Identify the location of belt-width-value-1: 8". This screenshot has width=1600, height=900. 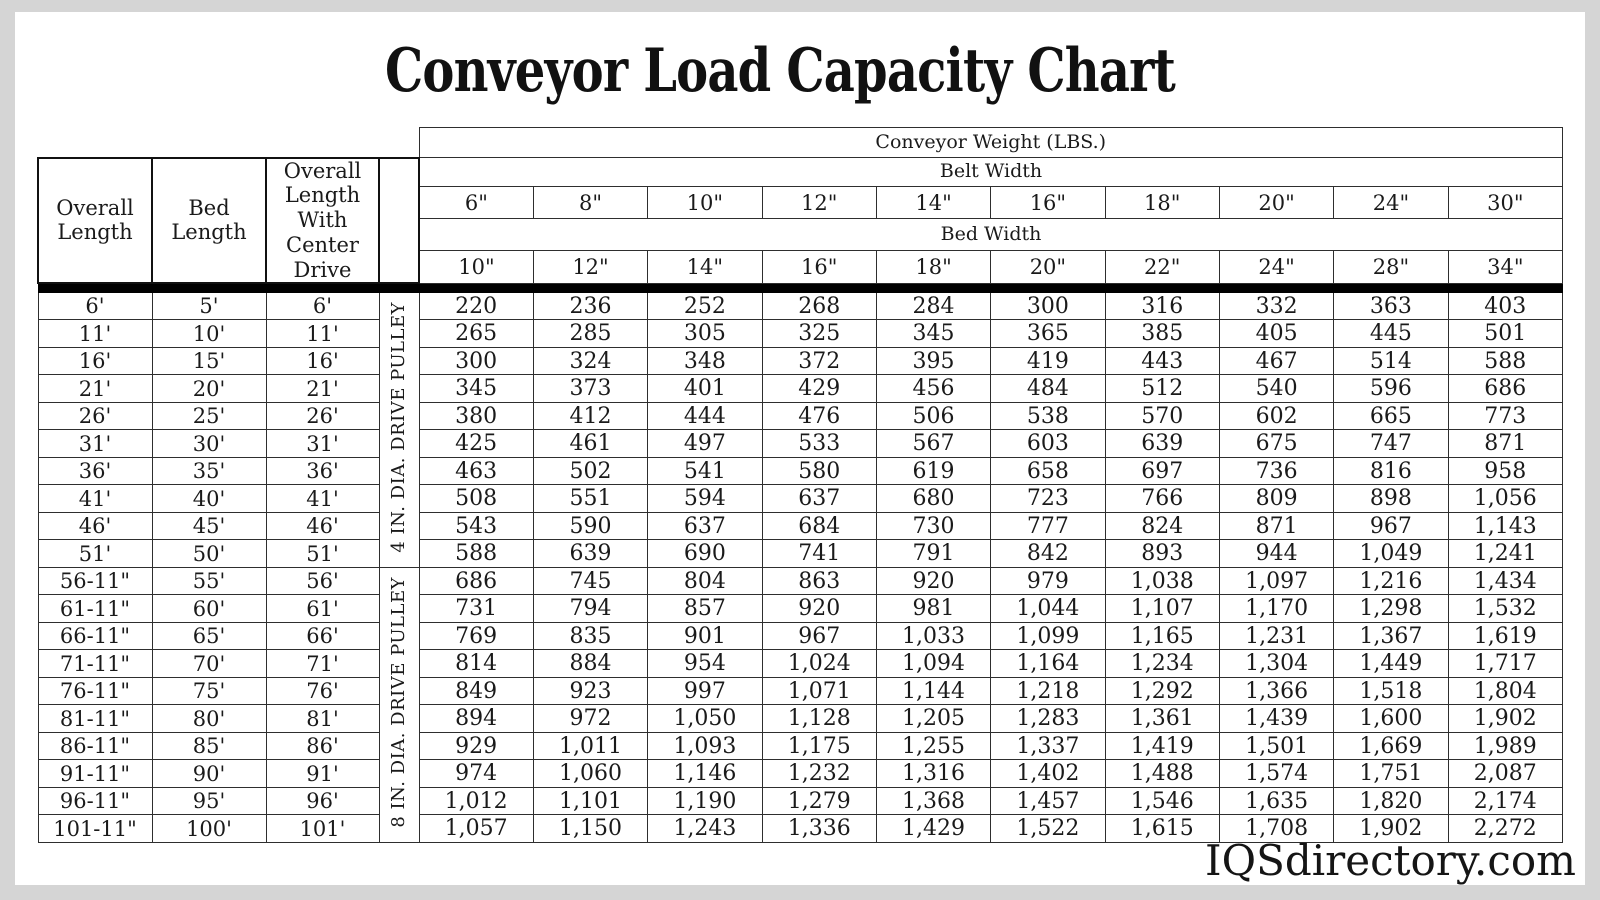
(590, 202).